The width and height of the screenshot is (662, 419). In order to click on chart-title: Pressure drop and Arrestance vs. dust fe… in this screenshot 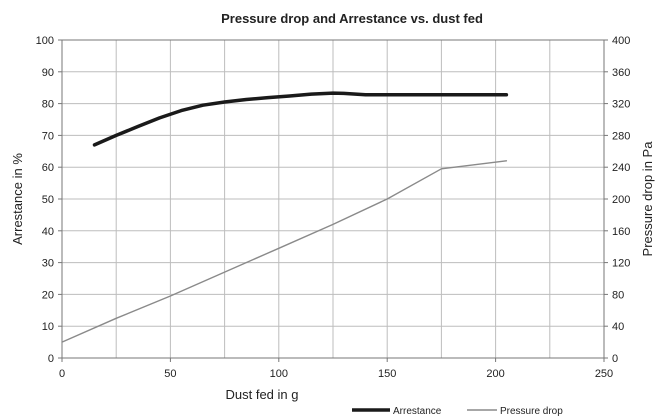, I will do `click(352, 18)`.